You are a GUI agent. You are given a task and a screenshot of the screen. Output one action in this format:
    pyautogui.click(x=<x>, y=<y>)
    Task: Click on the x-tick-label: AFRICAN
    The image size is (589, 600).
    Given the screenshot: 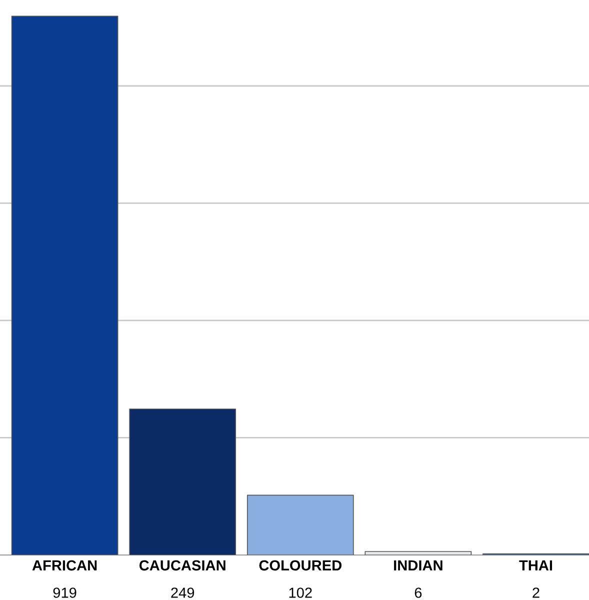 What is the action you would take?
    pyautogui.click(x=64, y=565)
    